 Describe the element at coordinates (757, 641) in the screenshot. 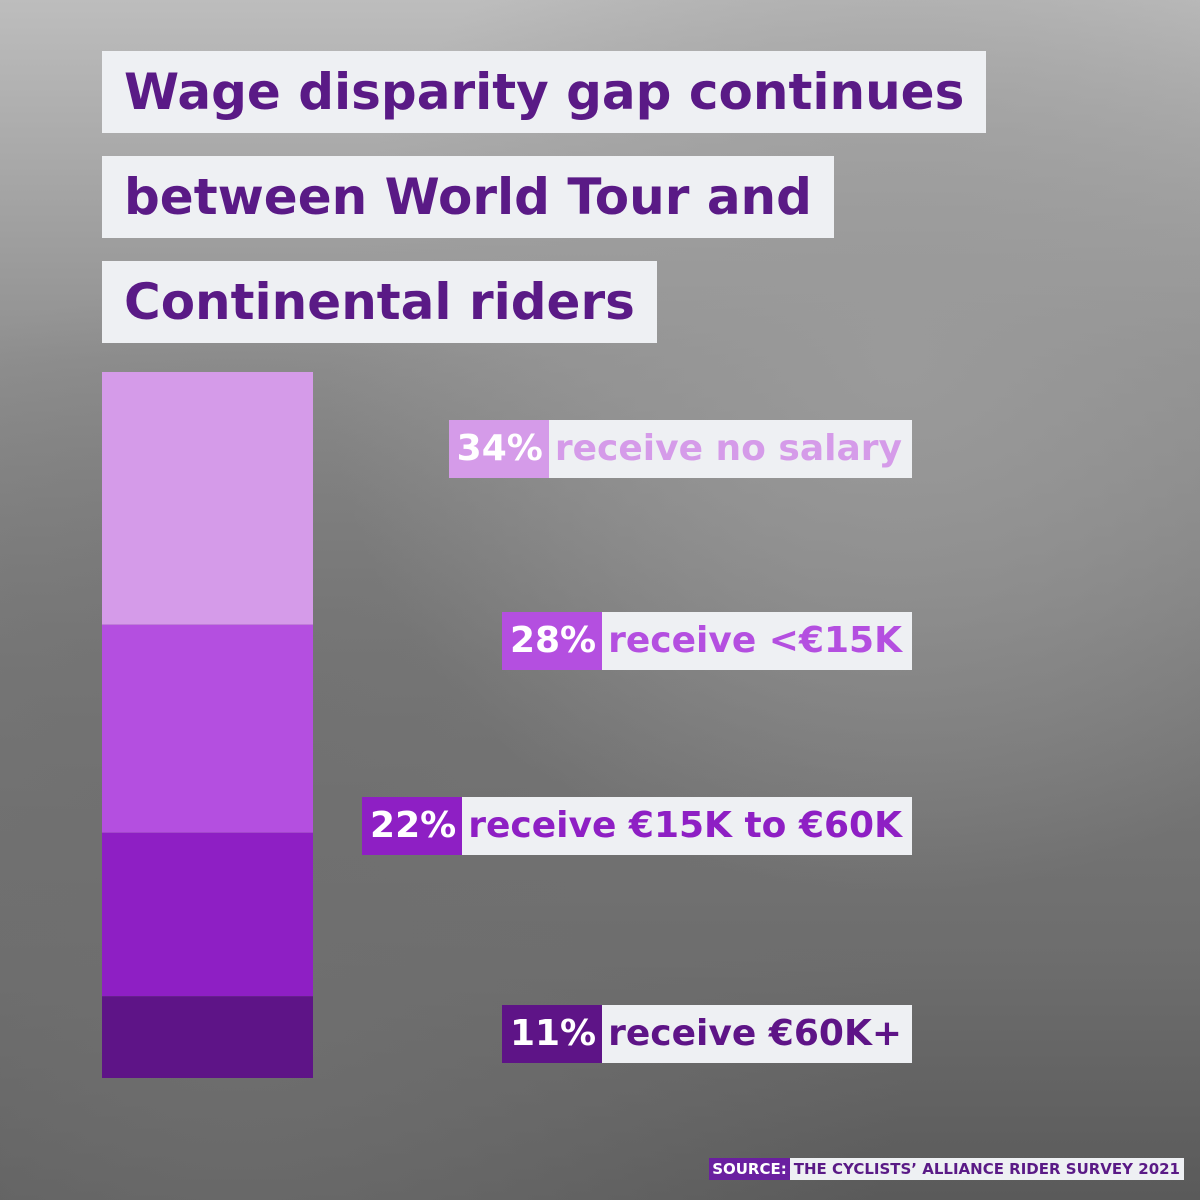

I see `category-label: receive <€15K` at that location.